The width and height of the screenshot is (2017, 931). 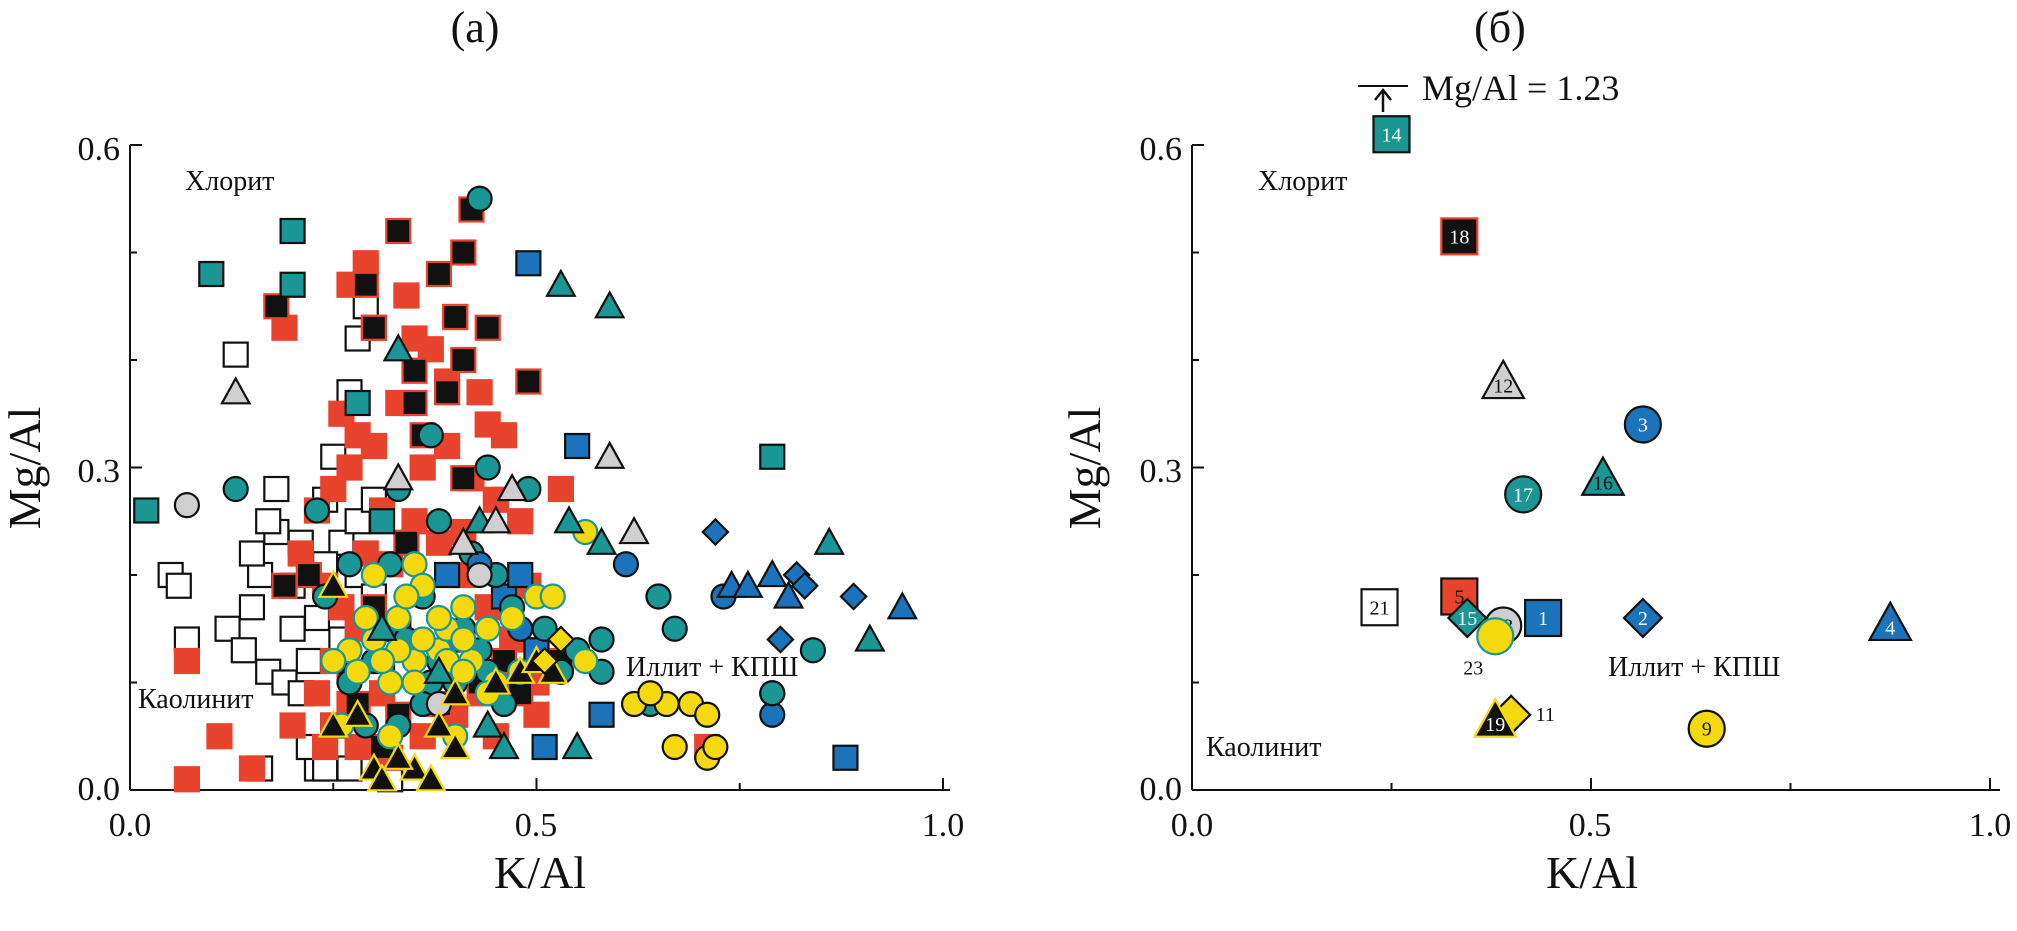 What do you see at coordinates (1161, 471) in the screenshot?
I see `panel-b-ytick-1: 0.3` at bounding box center [1161, 471].